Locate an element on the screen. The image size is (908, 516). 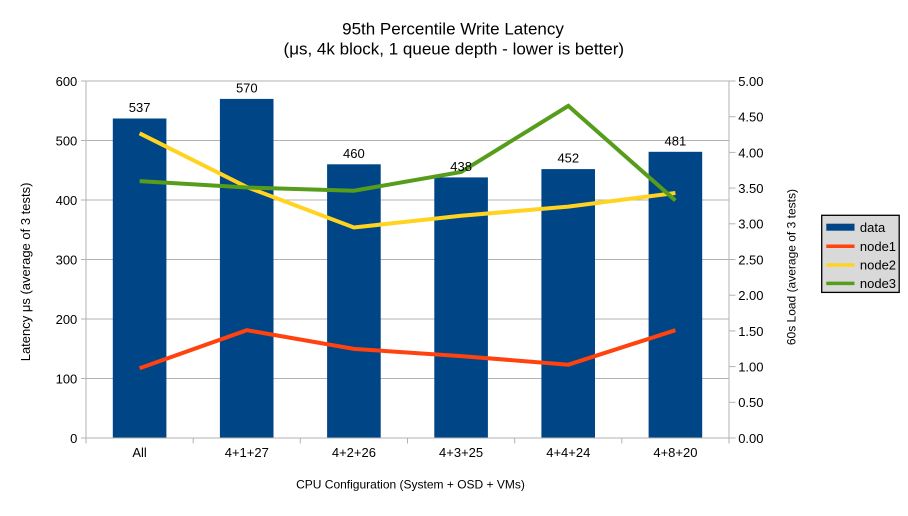
svg-text: 570 is located at coordinates (247, 87).